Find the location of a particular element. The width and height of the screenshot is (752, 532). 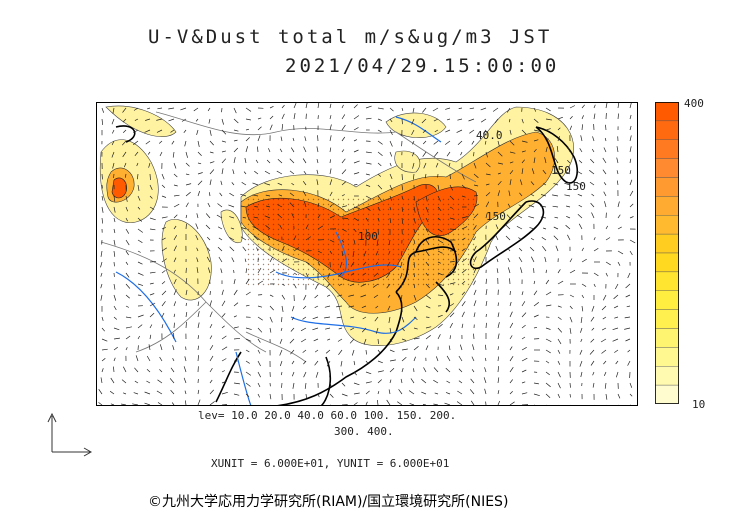

contour-label: 150 is located at coordinates (576, 186).